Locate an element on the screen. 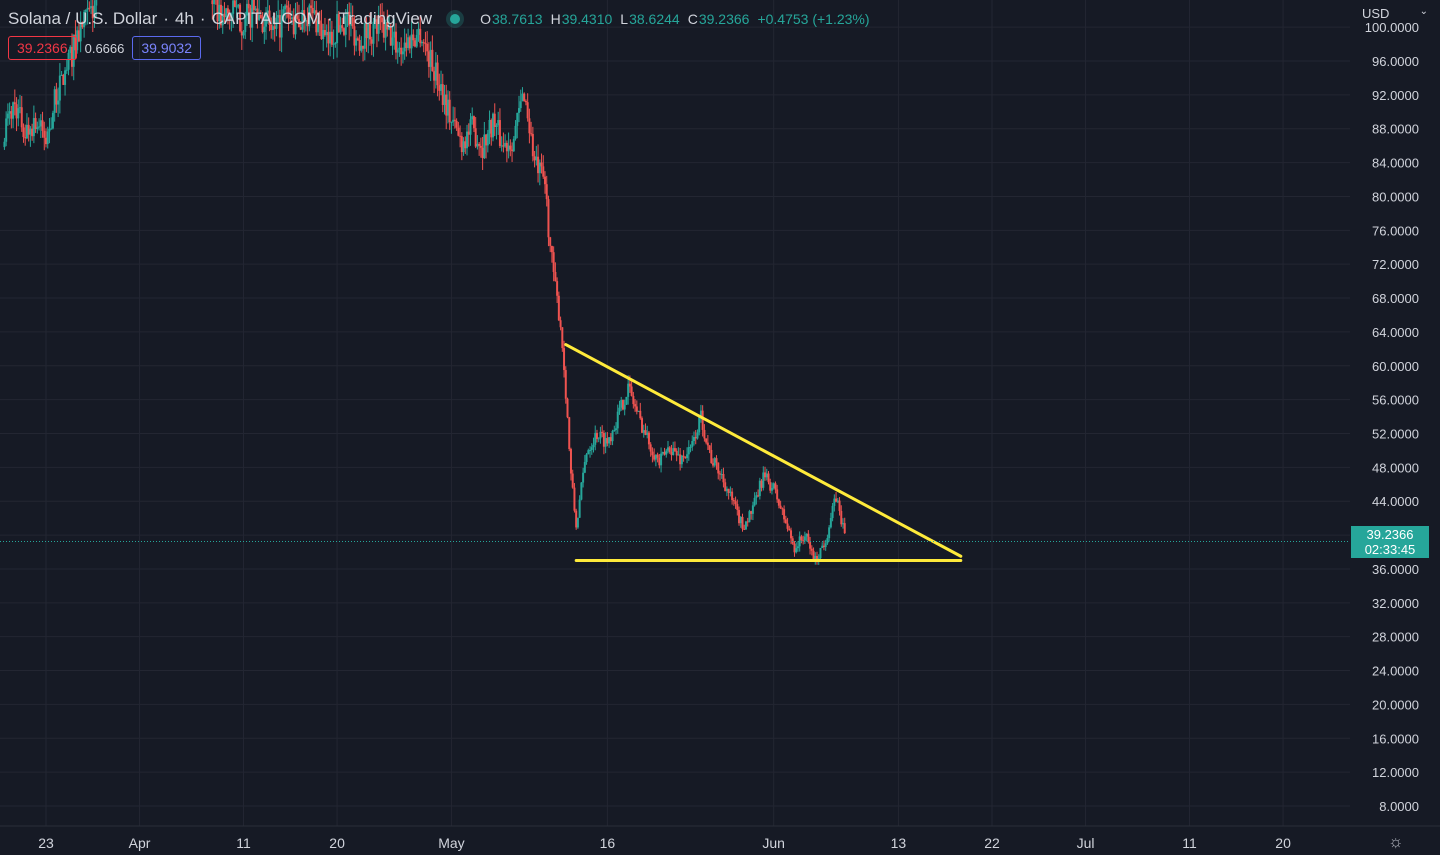 This screenshot has height=855, width=1440. symbol-name: Solana / U.S. Dollar is located at coordinates (83, 18).